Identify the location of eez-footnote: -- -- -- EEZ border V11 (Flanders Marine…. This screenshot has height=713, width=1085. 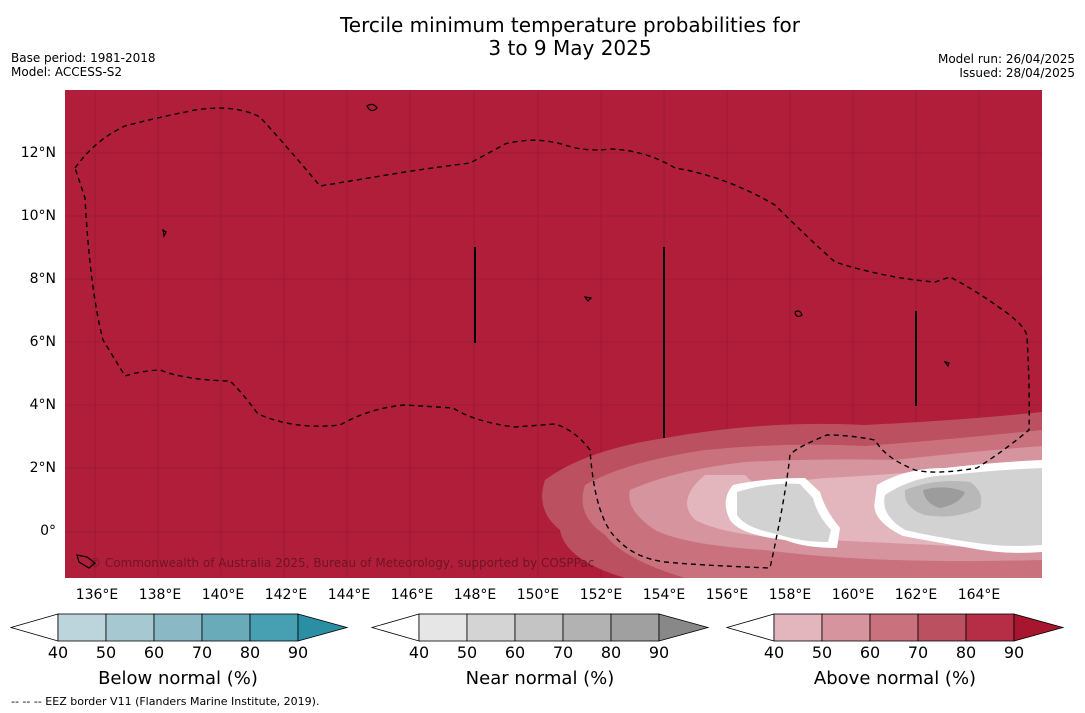
(165, 701).